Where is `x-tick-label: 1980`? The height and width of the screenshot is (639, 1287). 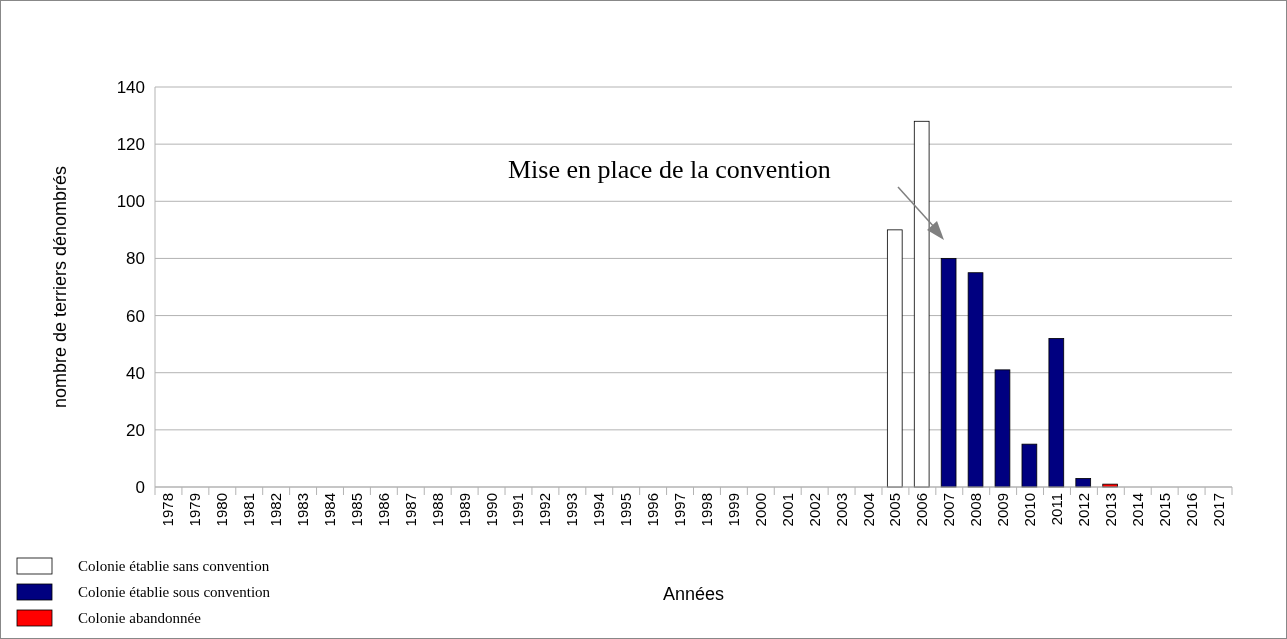 x-tick-label: 1980 is located at coordinates (222, 510).